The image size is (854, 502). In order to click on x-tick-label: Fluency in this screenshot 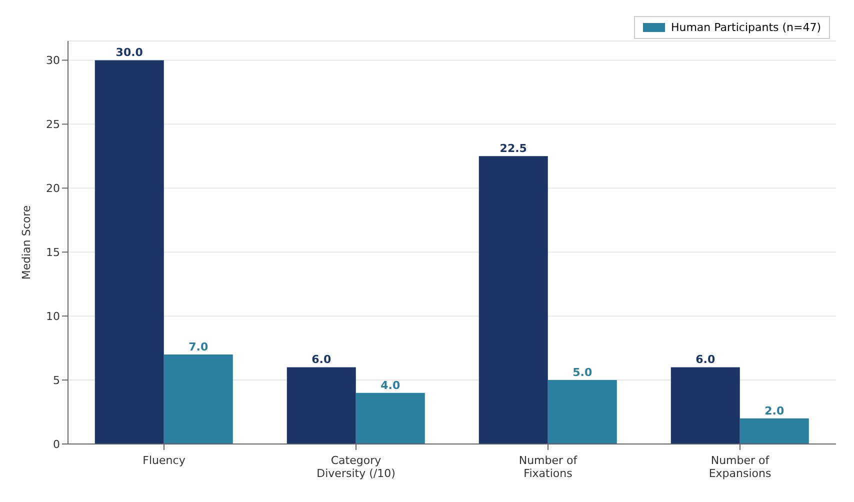, I will do `click(164, 460)`.